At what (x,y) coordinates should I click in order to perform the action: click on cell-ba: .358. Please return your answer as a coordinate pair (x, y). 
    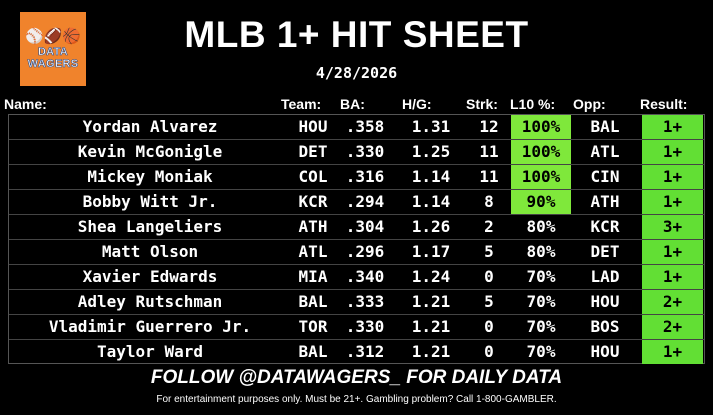
    Looking at the image, I should click on (365, 126).